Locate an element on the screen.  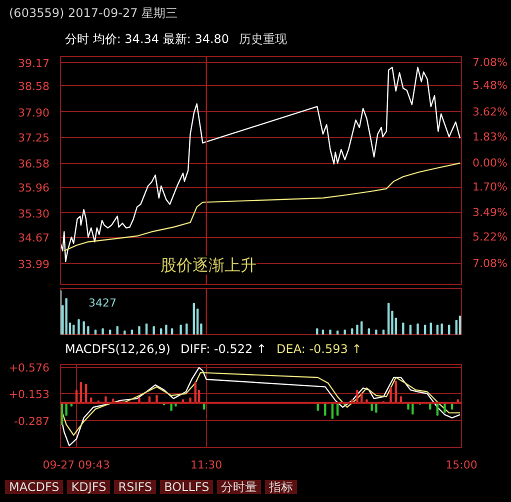
text: RSIFS is located at coordinates (135, 487).